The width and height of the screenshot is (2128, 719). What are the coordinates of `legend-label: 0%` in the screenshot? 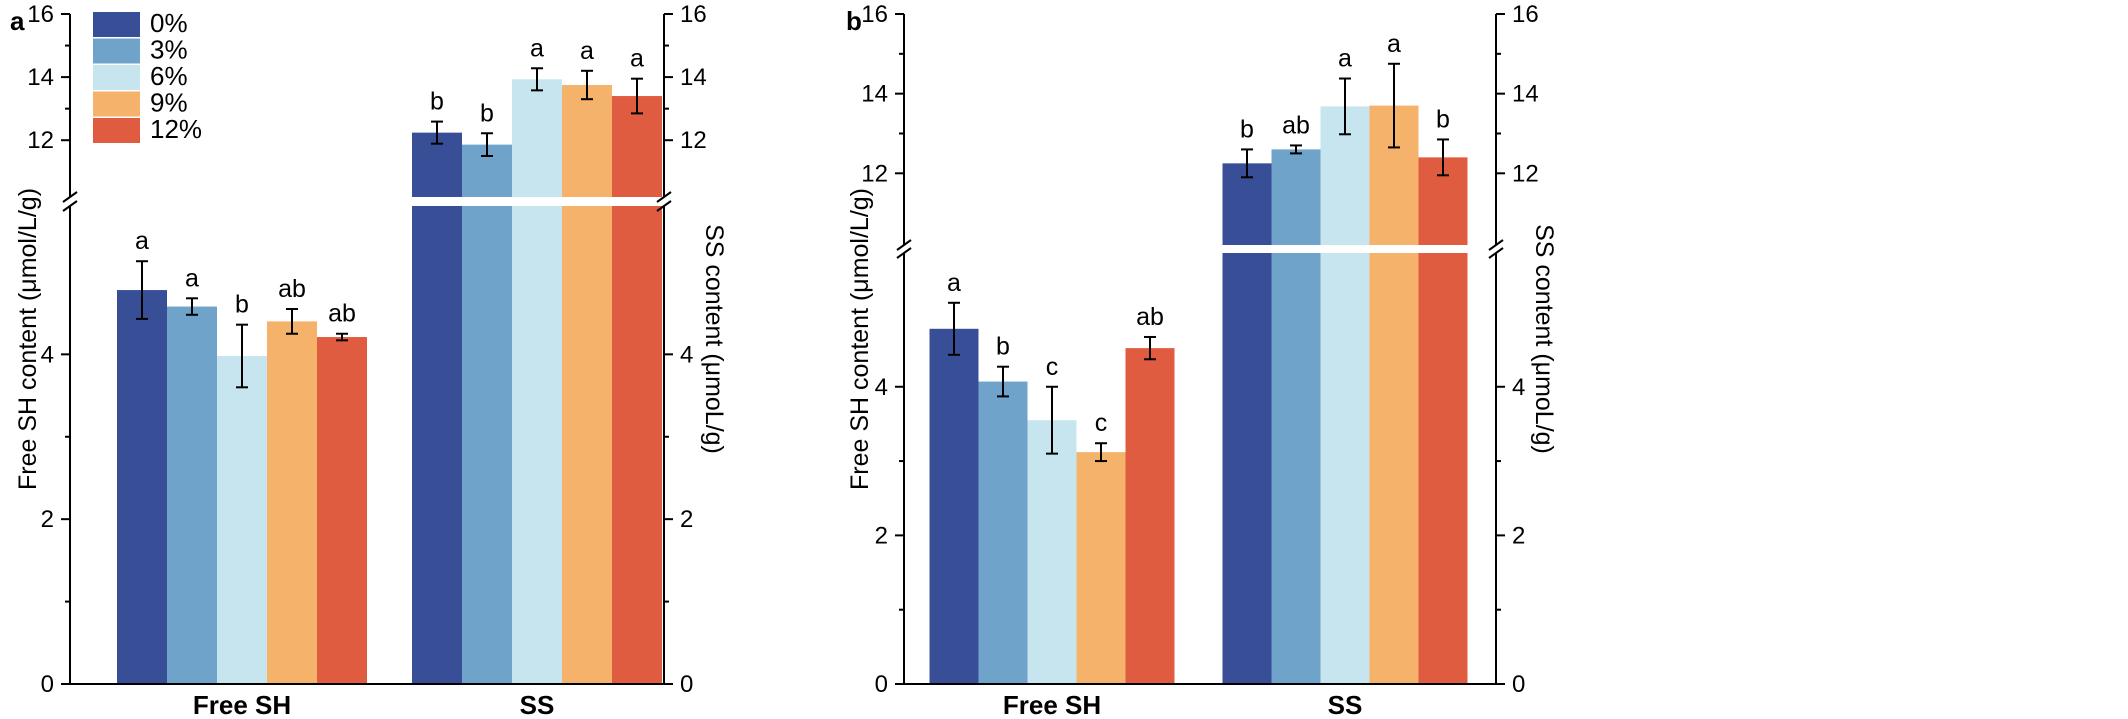 It's located at (169, 23).